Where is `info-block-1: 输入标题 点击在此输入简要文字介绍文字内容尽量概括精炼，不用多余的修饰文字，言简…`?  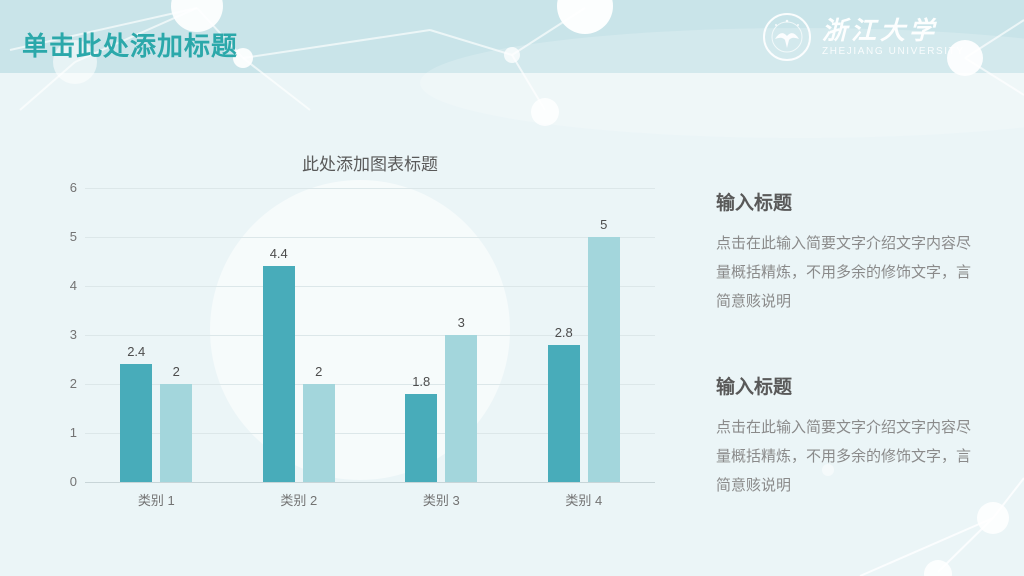 info-block-1: 输入标题 点击在此输入简要文字介绍文字内容尽量概括精炼，不用多余的修饰文字，言简… is located at coordinates (850, 252).